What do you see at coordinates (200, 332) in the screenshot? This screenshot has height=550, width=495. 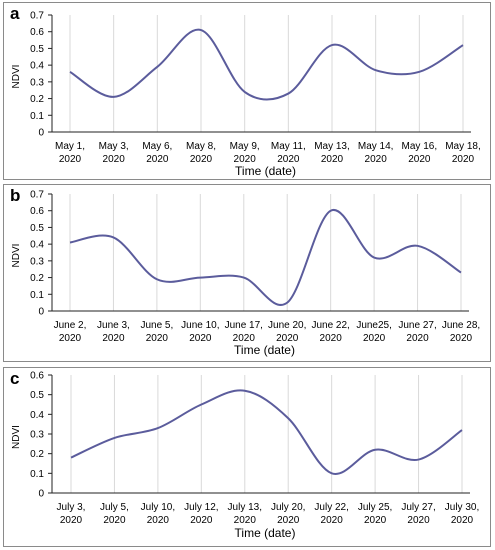 I see `x-tick-label: June 10, 2020` at bounding box center [200, 332].